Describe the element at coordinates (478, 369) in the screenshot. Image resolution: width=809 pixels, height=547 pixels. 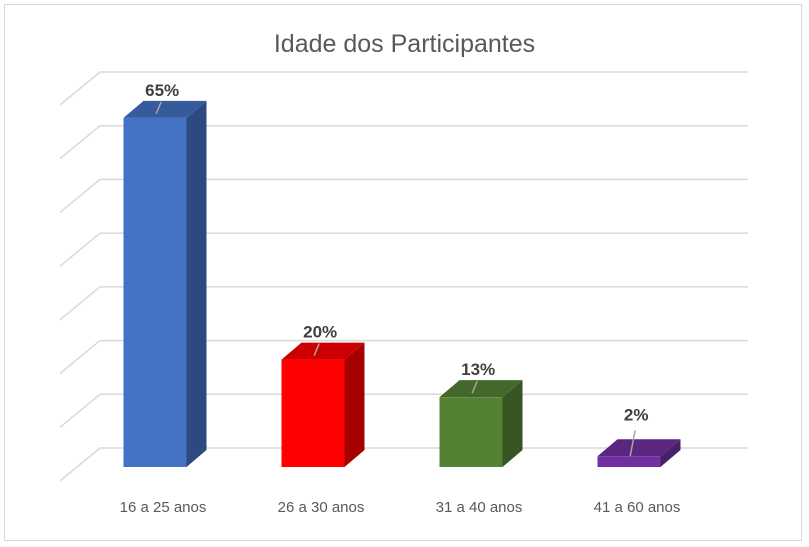
I see `data-label: 13%` at that location.